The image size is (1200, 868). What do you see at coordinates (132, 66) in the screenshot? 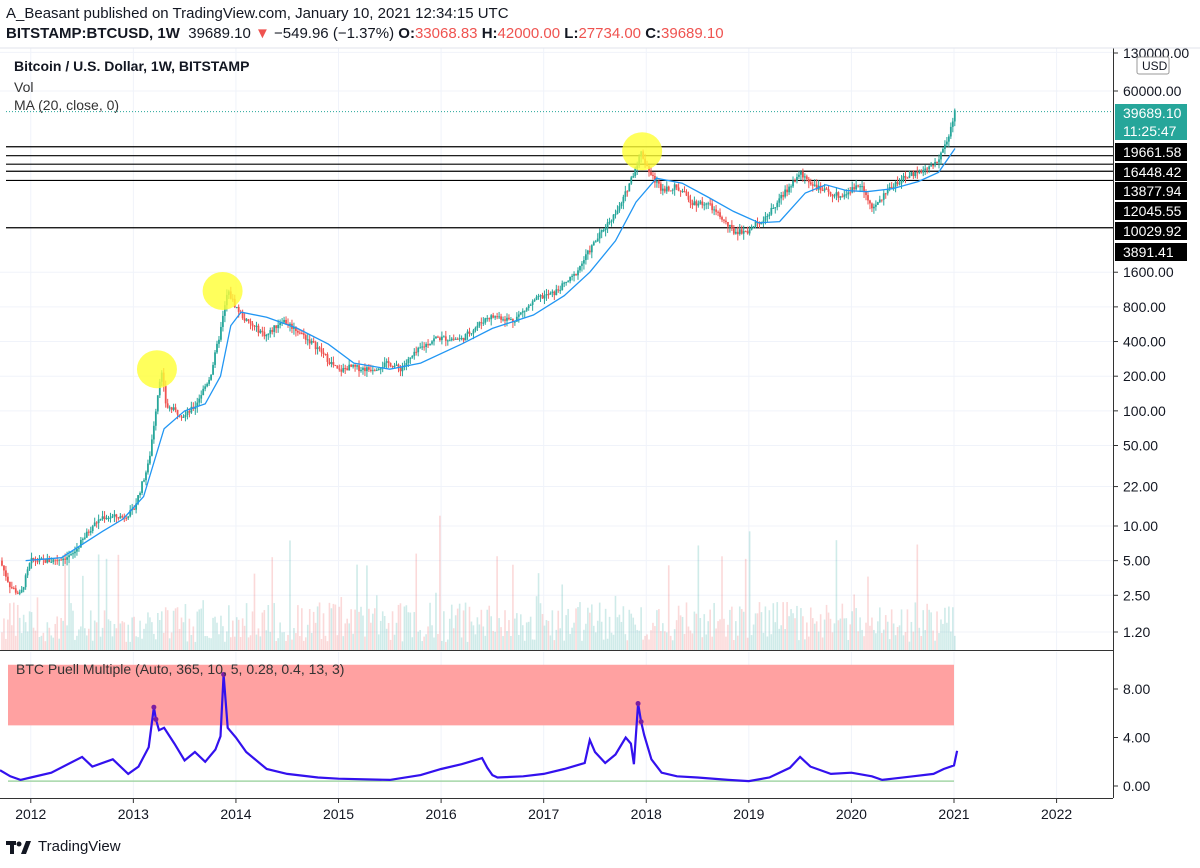
I see `series-title: Bitcoin / U.S. Dollar, 1W, BITSTAMP` at bounding box center [132, 66].